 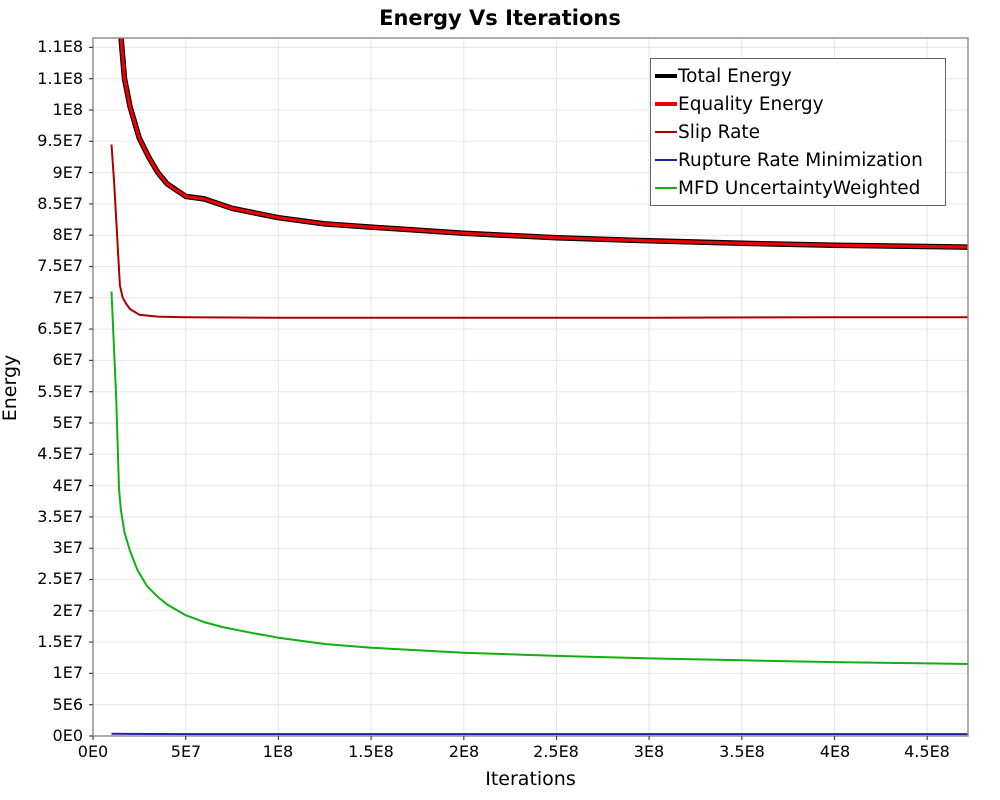 I want to click on legend-label: Slip Rate, so click(x=719, y=132).